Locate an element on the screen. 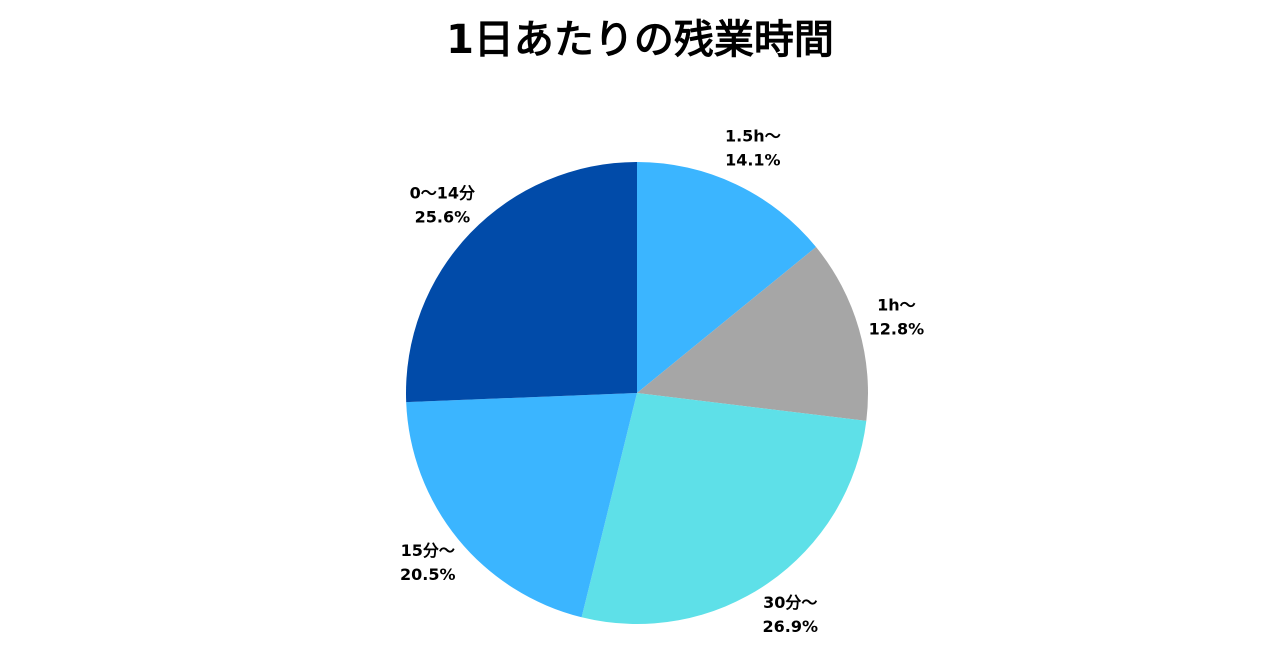 The height and width of the screenshot is (670, 1280). slice-label: 30分〜 is located at coordinates (790, 602).